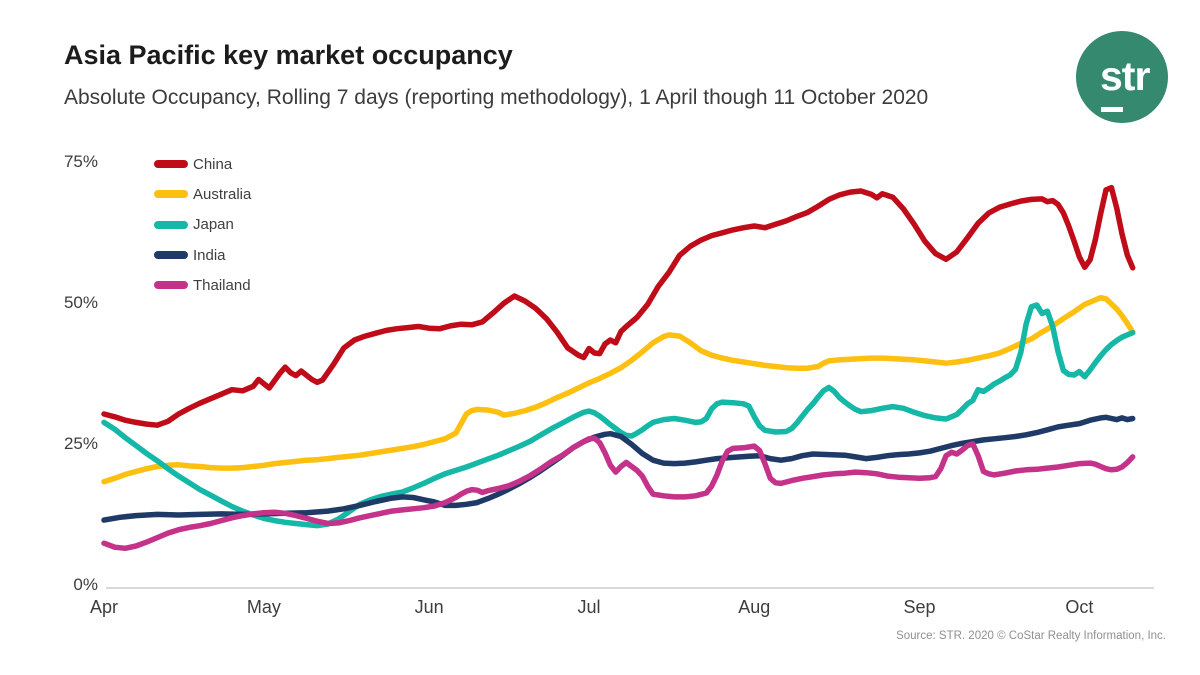 Image resolution: width=1200 pixels, height=675 pixels. What do you see at coordinates (222, 285) in the screenshot?
I see `legend-label: Thailand` at bounding box center [222, 285].